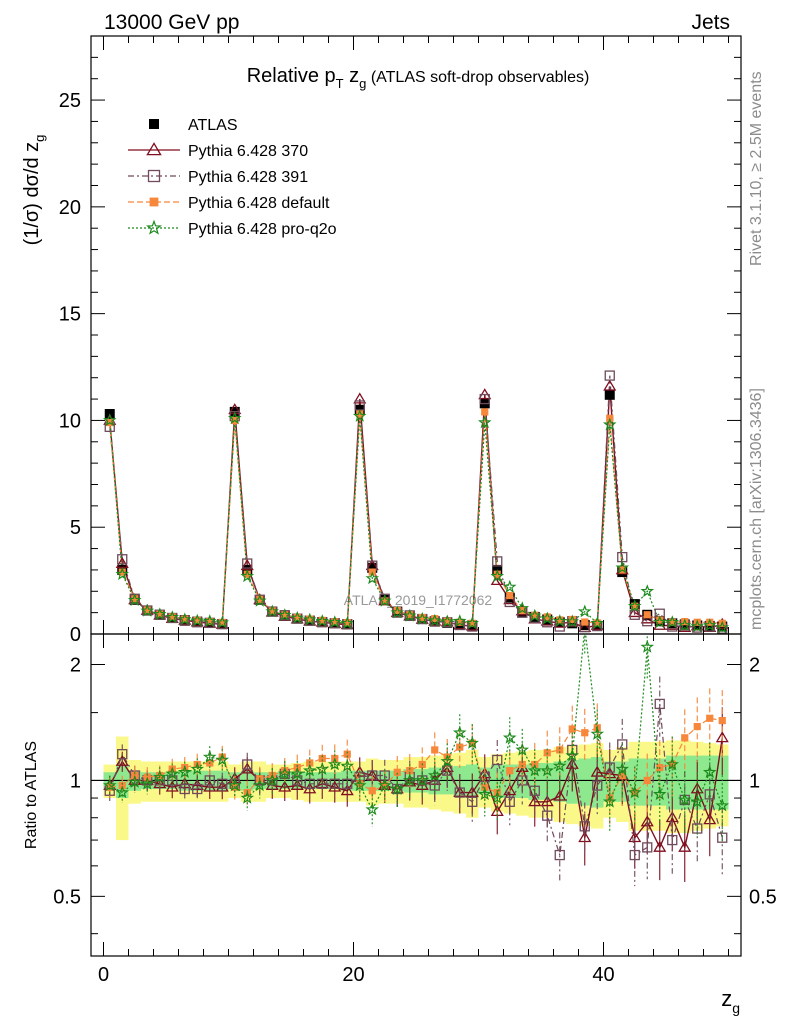 Image resolution: width=786 pixels, height=1024 pixels. What do you see at coordinates (70, 101) in the screenshot?
I see `y-tick-label: 25` at bounding box center [70, 101].